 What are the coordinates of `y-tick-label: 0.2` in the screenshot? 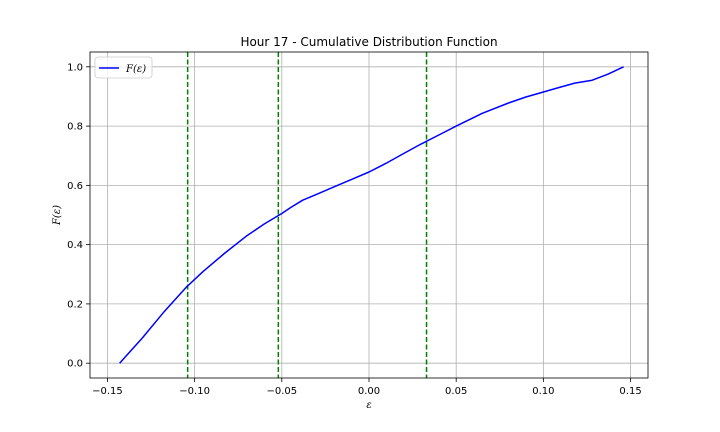 It's located at (75, 304).